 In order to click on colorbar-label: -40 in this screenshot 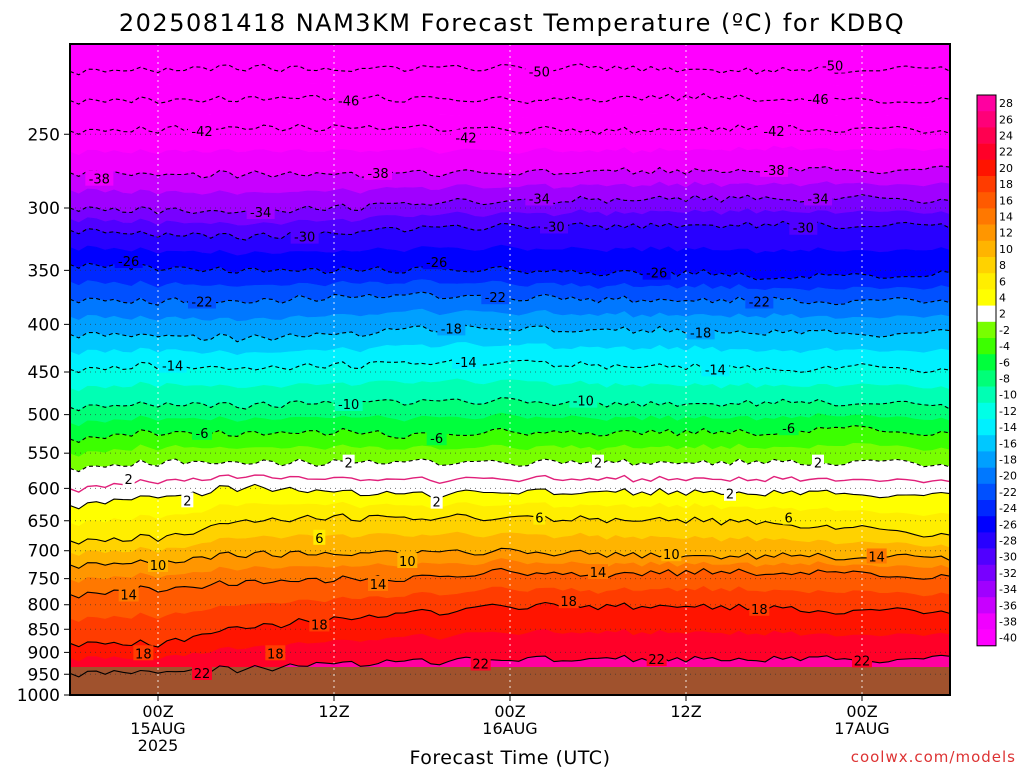, I will do `click(1008, 638)`.